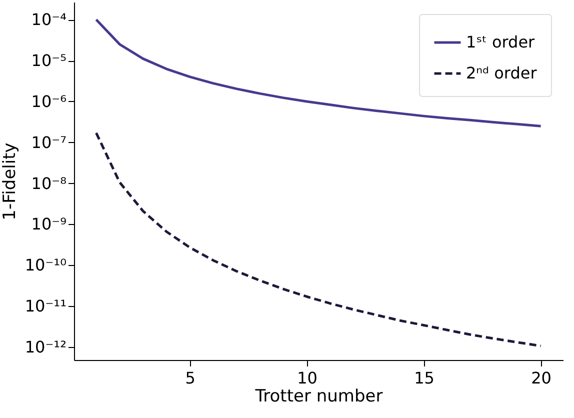  Describe the element at coordinates (48, 224) in the screenshot. I see `y-tick-label: 10⁻⁹` at that location.